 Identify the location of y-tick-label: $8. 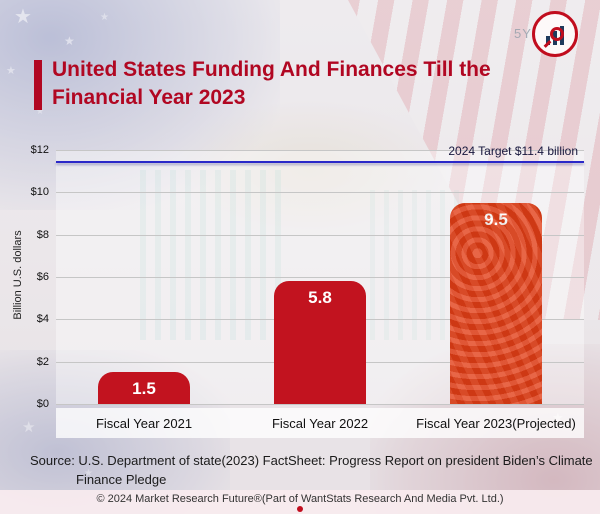
(42, 234).